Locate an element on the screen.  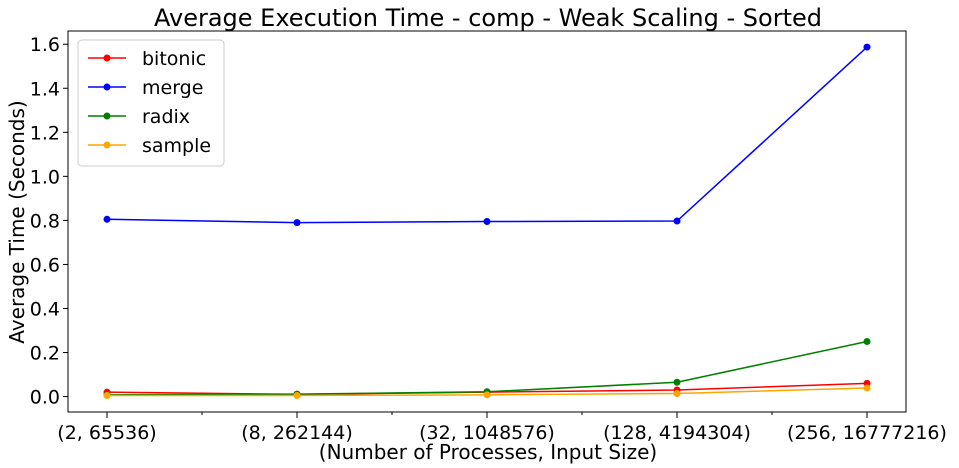
legend-label-merge: merge is located at coordinates (172, 88).